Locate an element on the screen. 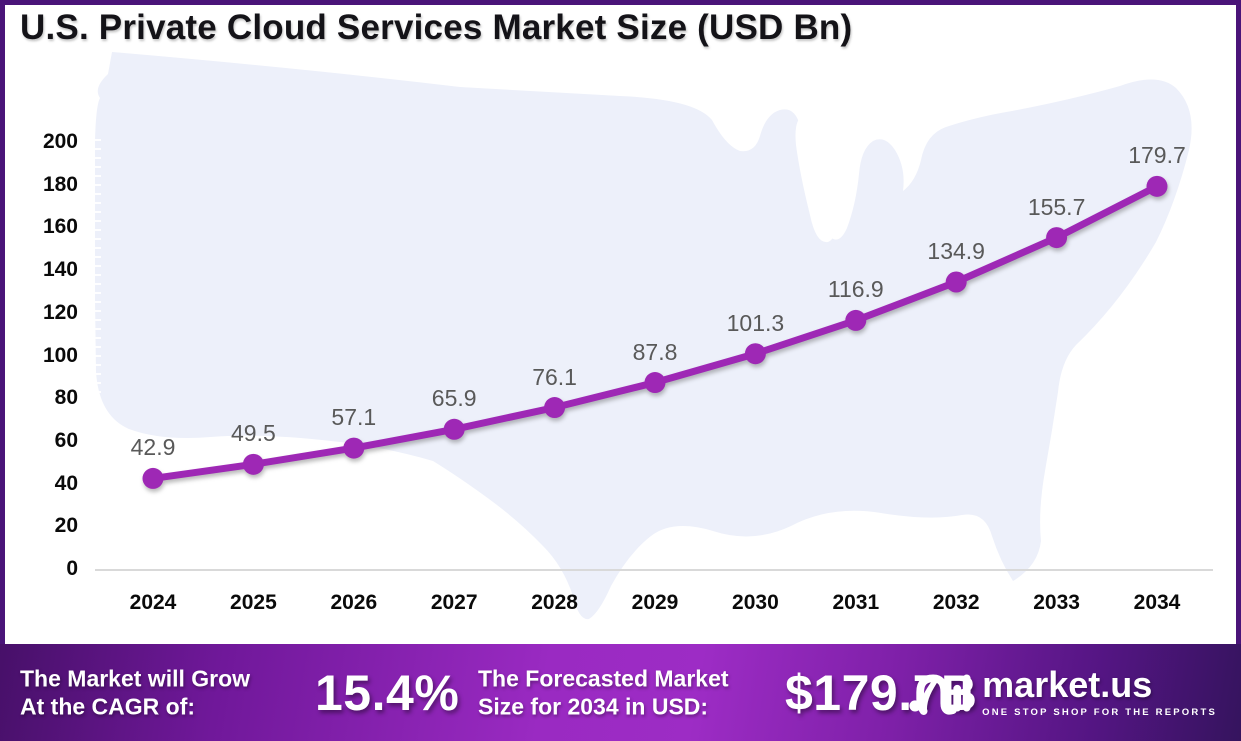 Image resolution: width=1241 pixels, height=741 pixels. y-axis-label-140: 140 is located at coordinates (60, 270).